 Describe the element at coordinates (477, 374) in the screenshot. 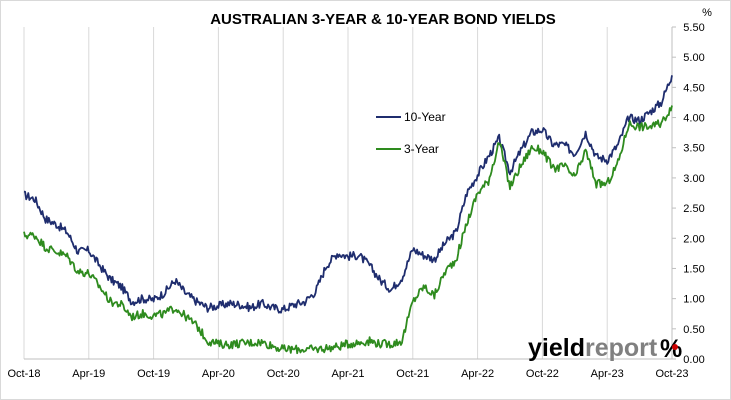

I see `x-tick-label: Apr-22` at that location.